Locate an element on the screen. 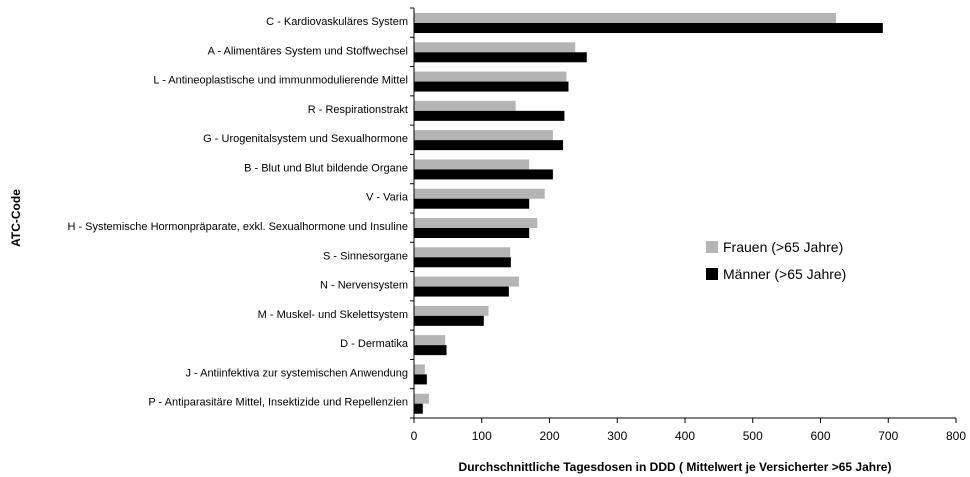  x-tick-label: 600 is located at coordinates (820, 436).